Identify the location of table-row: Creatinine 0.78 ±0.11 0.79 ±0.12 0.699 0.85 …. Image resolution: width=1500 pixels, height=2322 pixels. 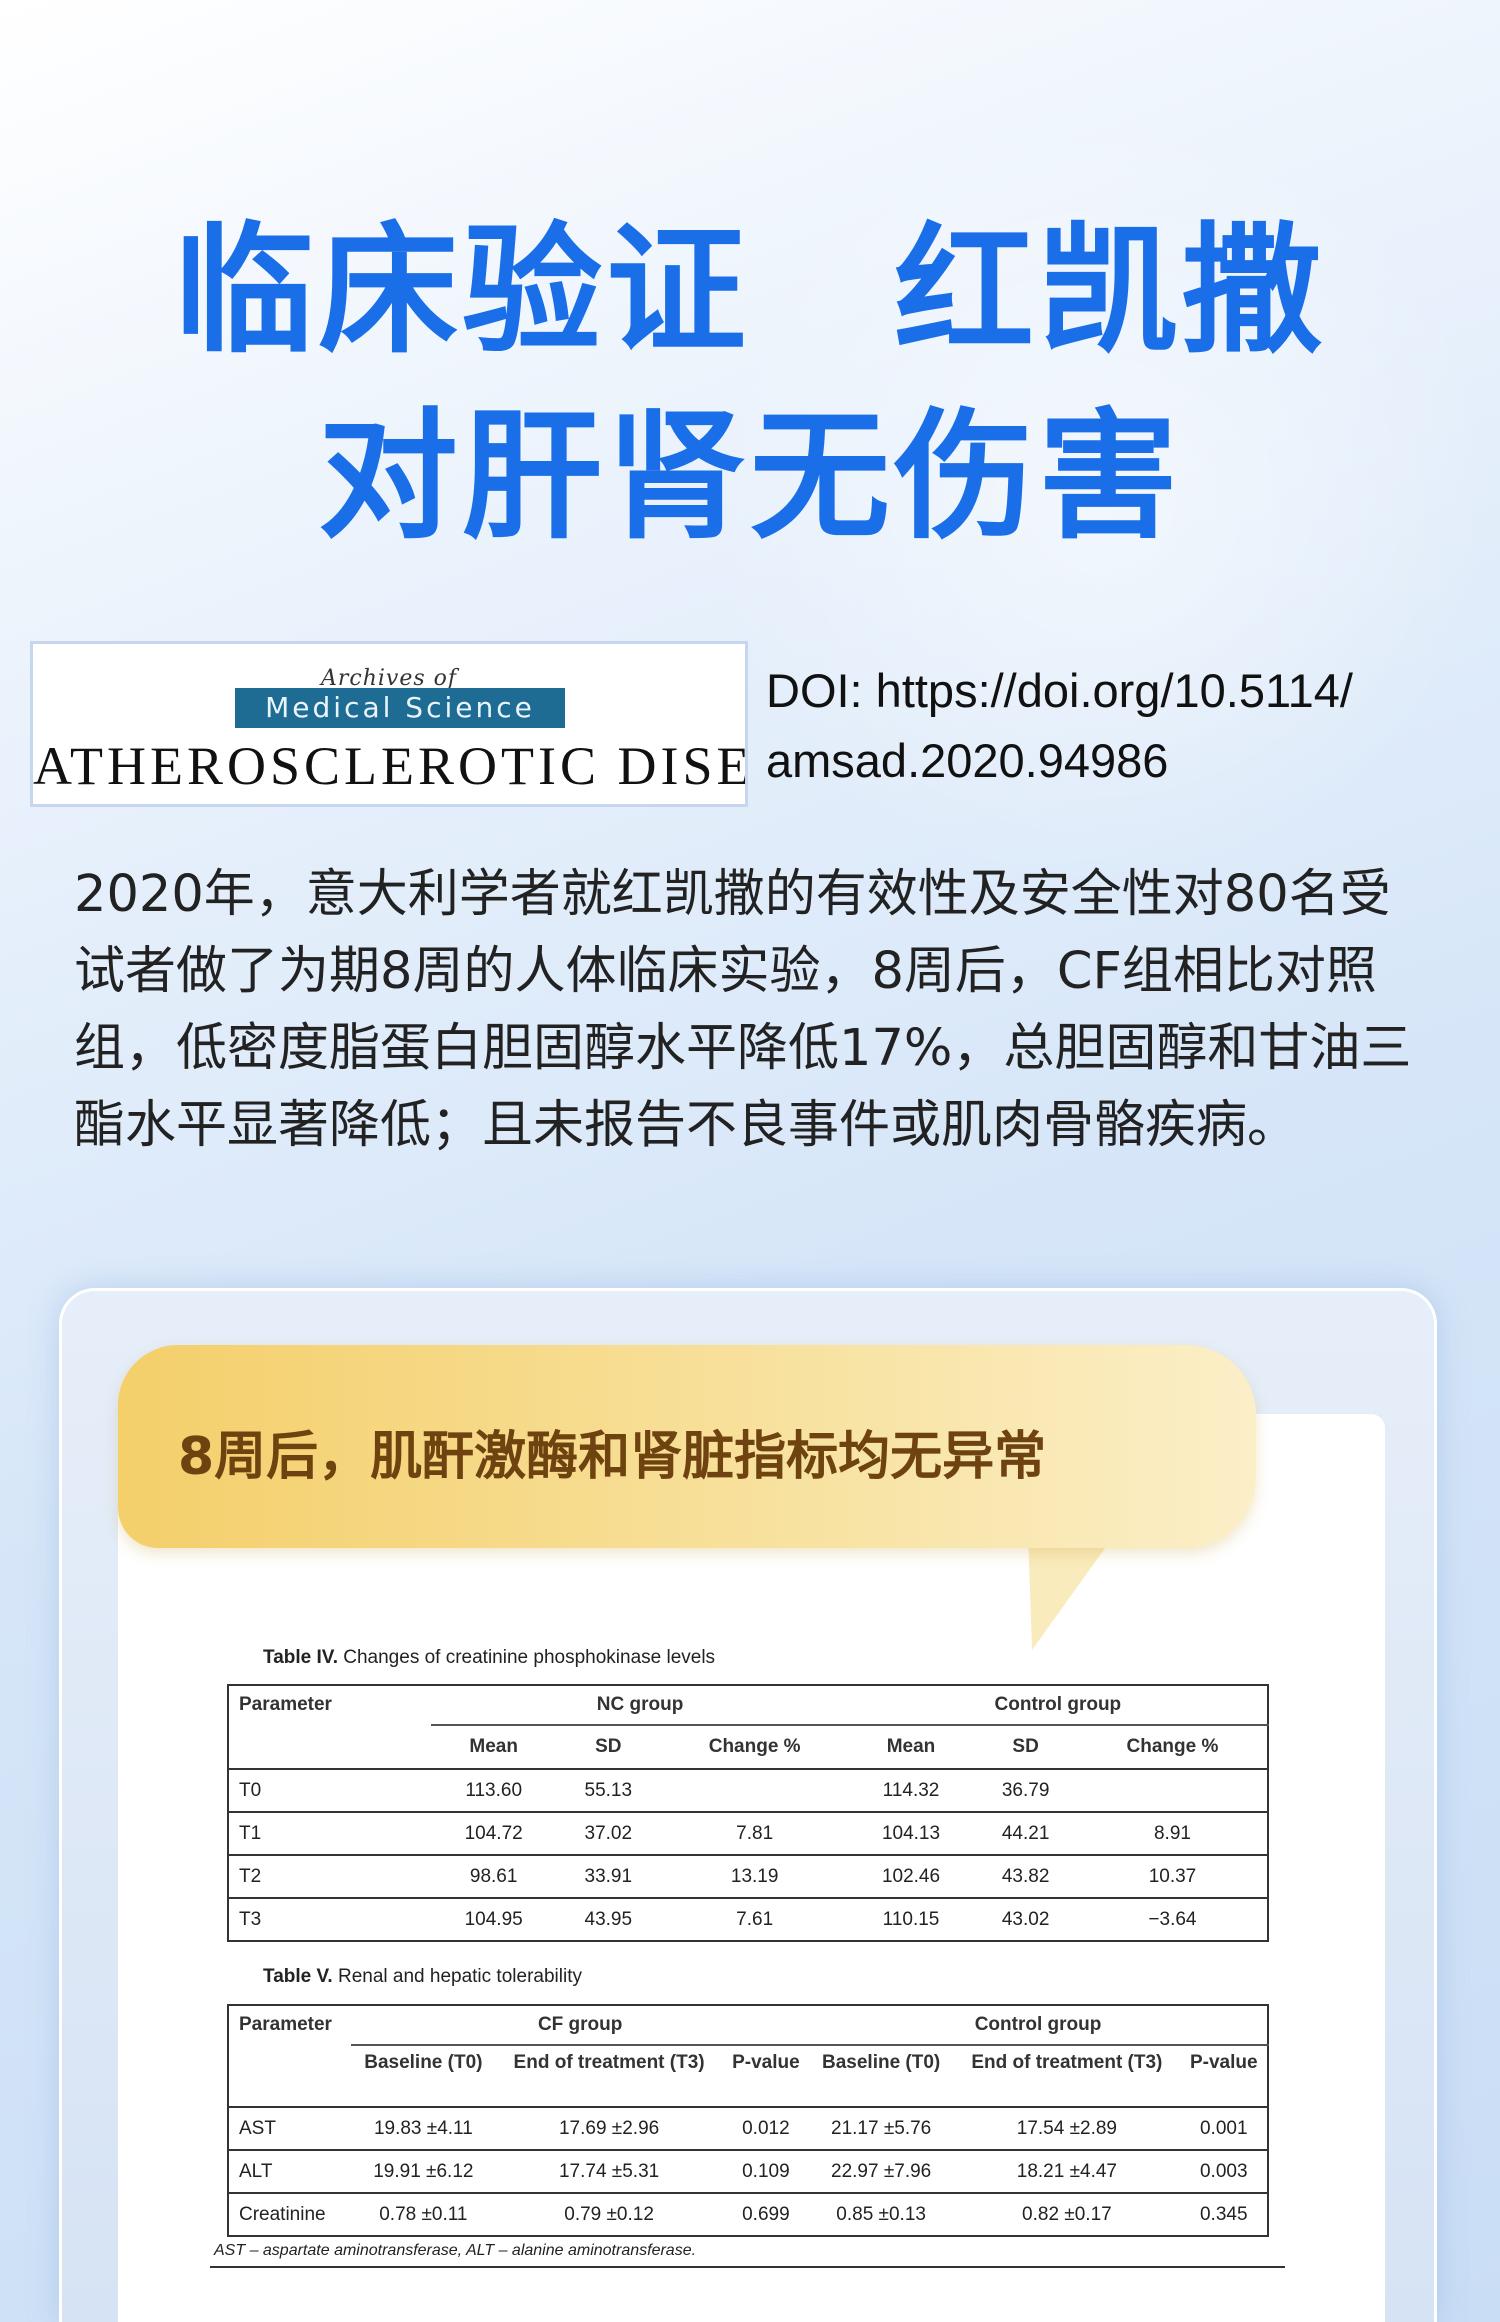
(748, 2214).